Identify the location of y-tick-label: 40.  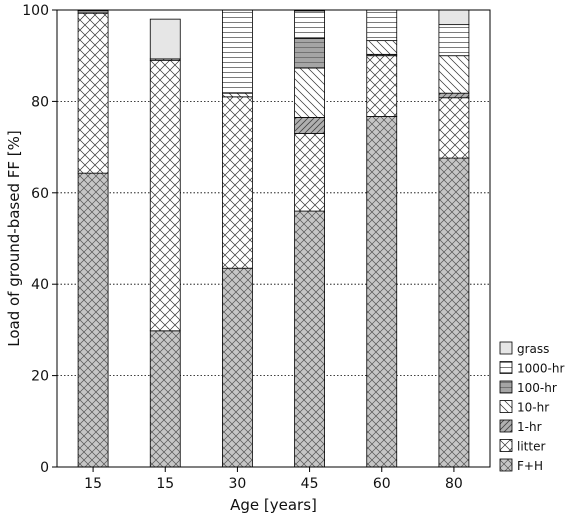
(40, 285).